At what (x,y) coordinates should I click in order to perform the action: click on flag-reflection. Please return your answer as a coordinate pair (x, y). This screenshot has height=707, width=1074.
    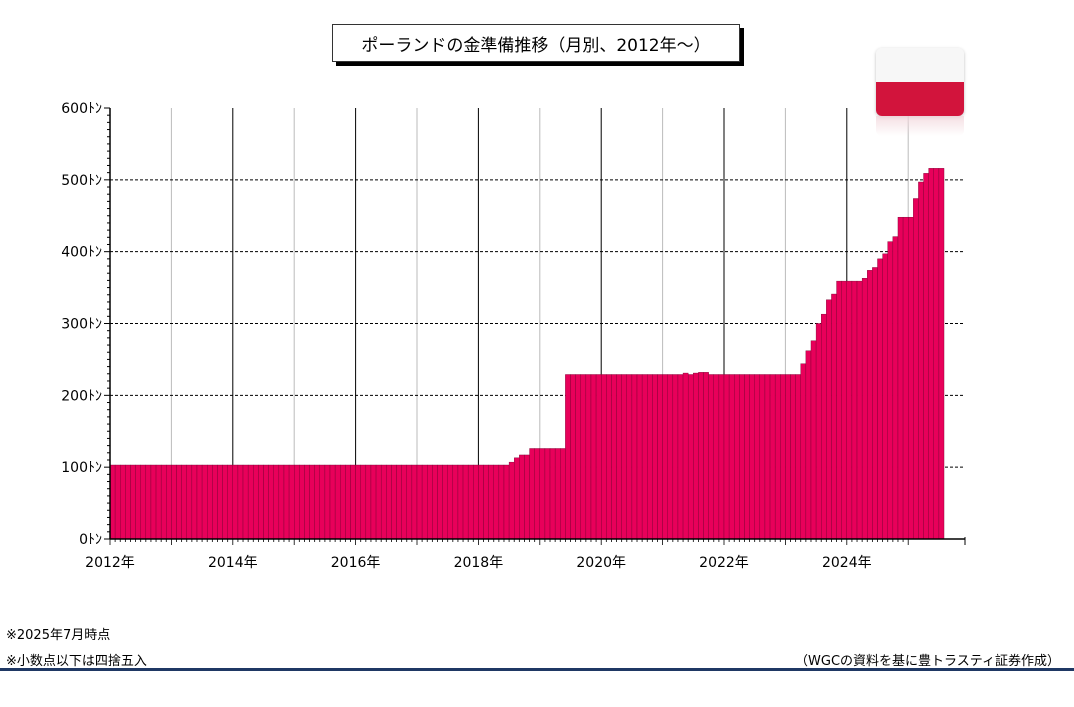
    Looking at the image, I should click on (920, 126).